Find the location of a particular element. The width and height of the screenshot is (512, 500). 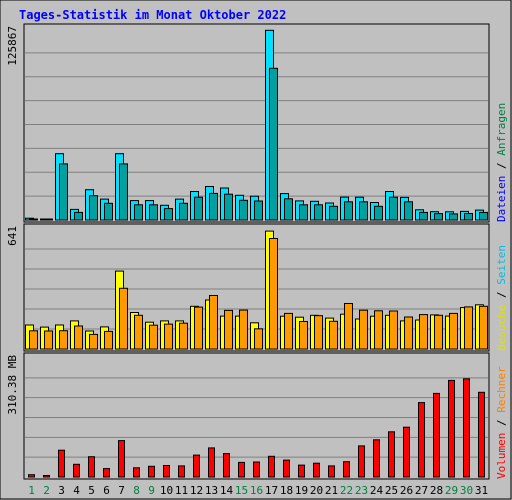

legend-label-seiten: Seiten is located at coordinates (501, 265).